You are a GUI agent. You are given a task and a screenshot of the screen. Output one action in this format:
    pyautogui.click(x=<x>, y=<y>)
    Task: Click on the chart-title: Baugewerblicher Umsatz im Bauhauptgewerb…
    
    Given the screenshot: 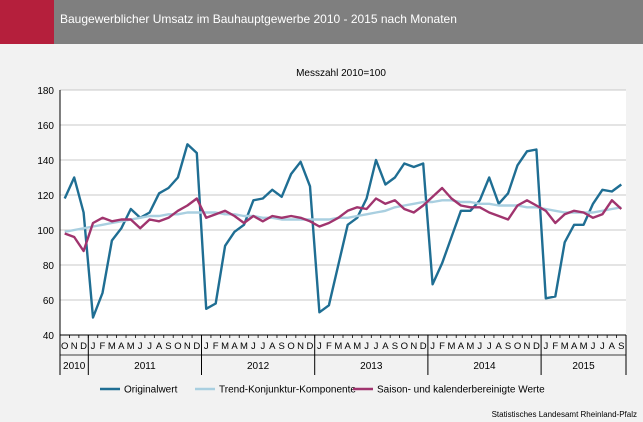 What is the action you would take?
    pyautogui.click(x=258, y=19)
    